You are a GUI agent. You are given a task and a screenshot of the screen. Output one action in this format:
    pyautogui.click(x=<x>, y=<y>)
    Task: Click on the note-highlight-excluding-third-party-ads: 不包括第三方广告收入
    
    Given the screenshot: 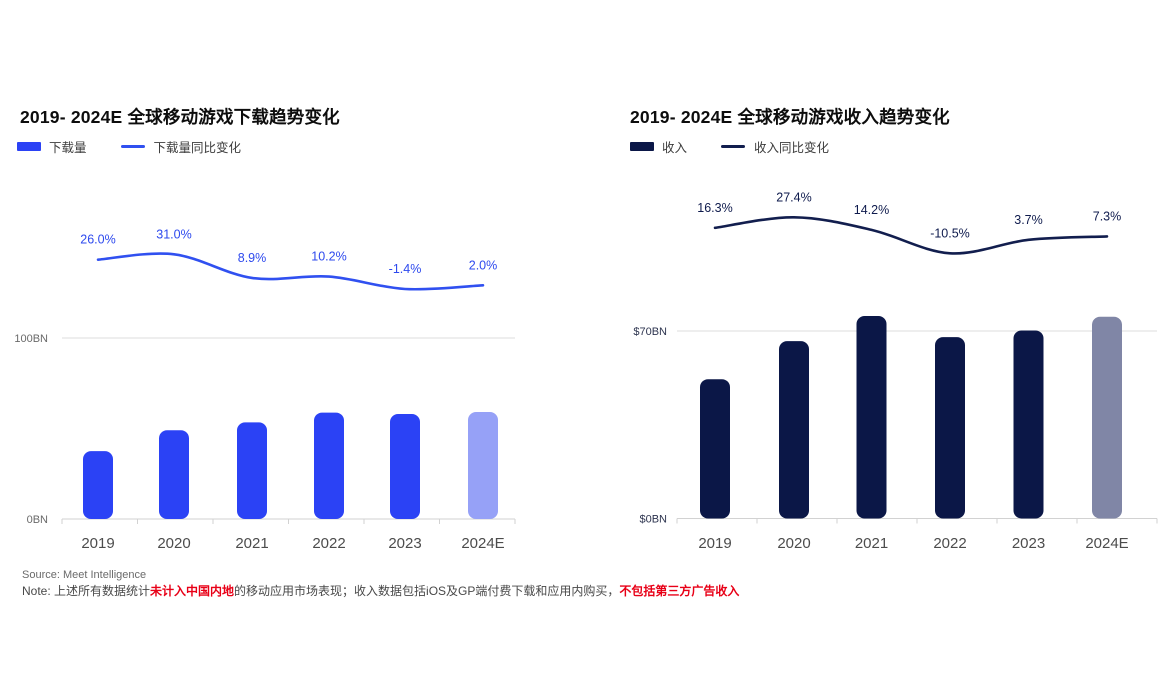 What is the action you would take?
    pyautogui.click(x=679, y=591)
    